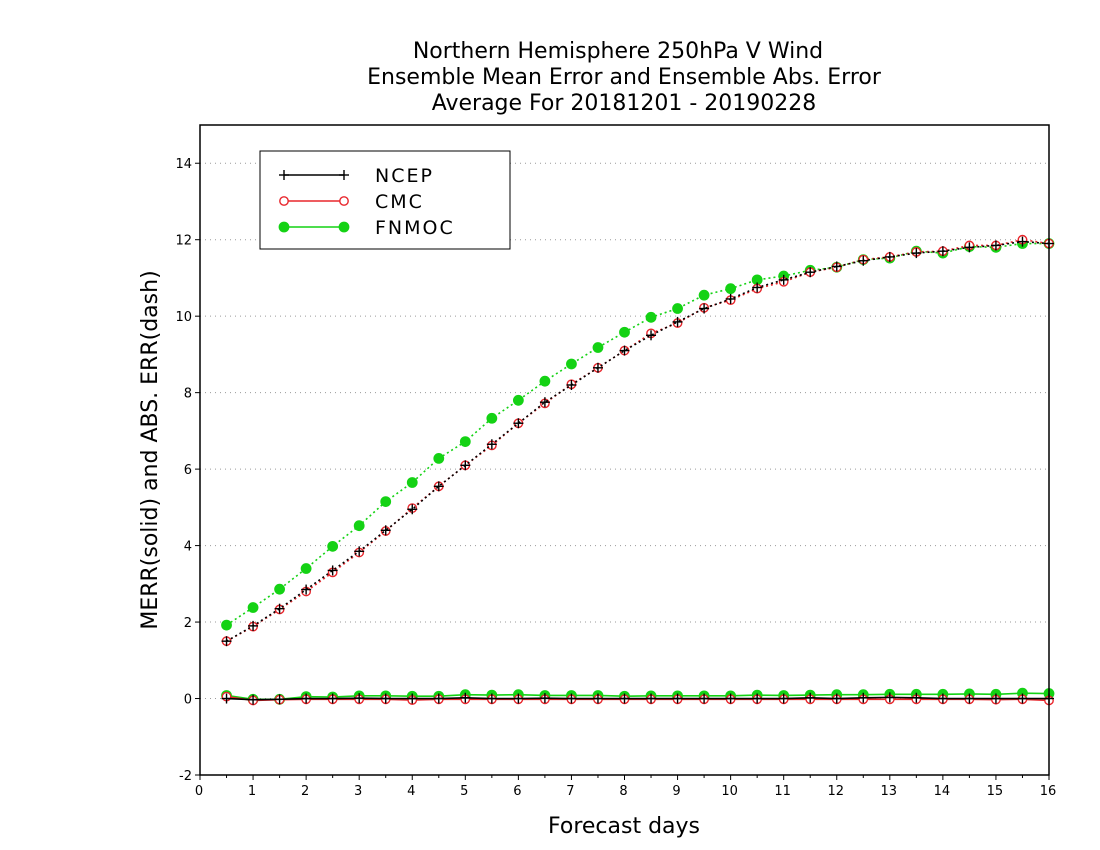 The width and height of the screenshot is (1100, 850). What do you see at coordinates (624, 103) in the screenshot?
I see `chart-title-line-3: Average For 20181201 - 20190228` at bounding box center [624, 103].